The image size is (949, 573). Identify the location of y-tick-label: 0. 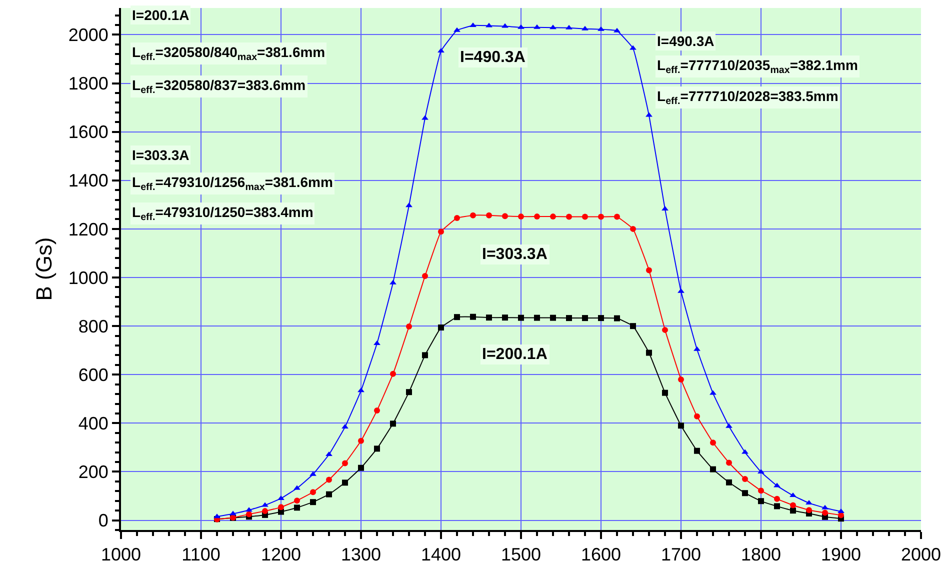
(103, 520).